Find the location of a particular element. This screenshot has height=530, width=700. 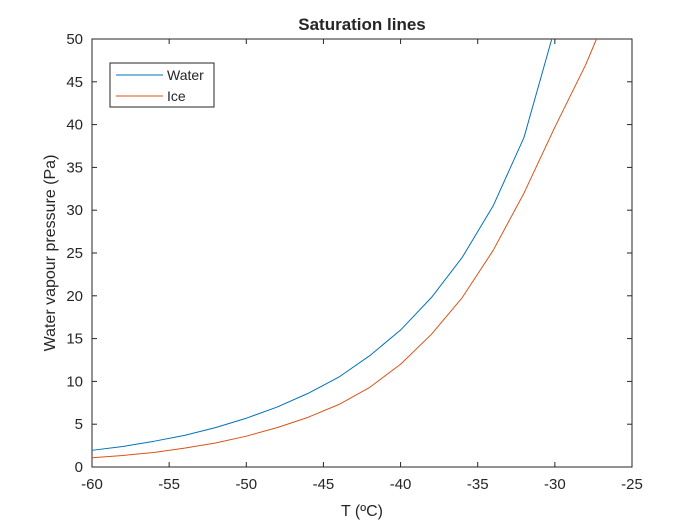

y-tick-label: 10 is located at coordinates (74, 381).